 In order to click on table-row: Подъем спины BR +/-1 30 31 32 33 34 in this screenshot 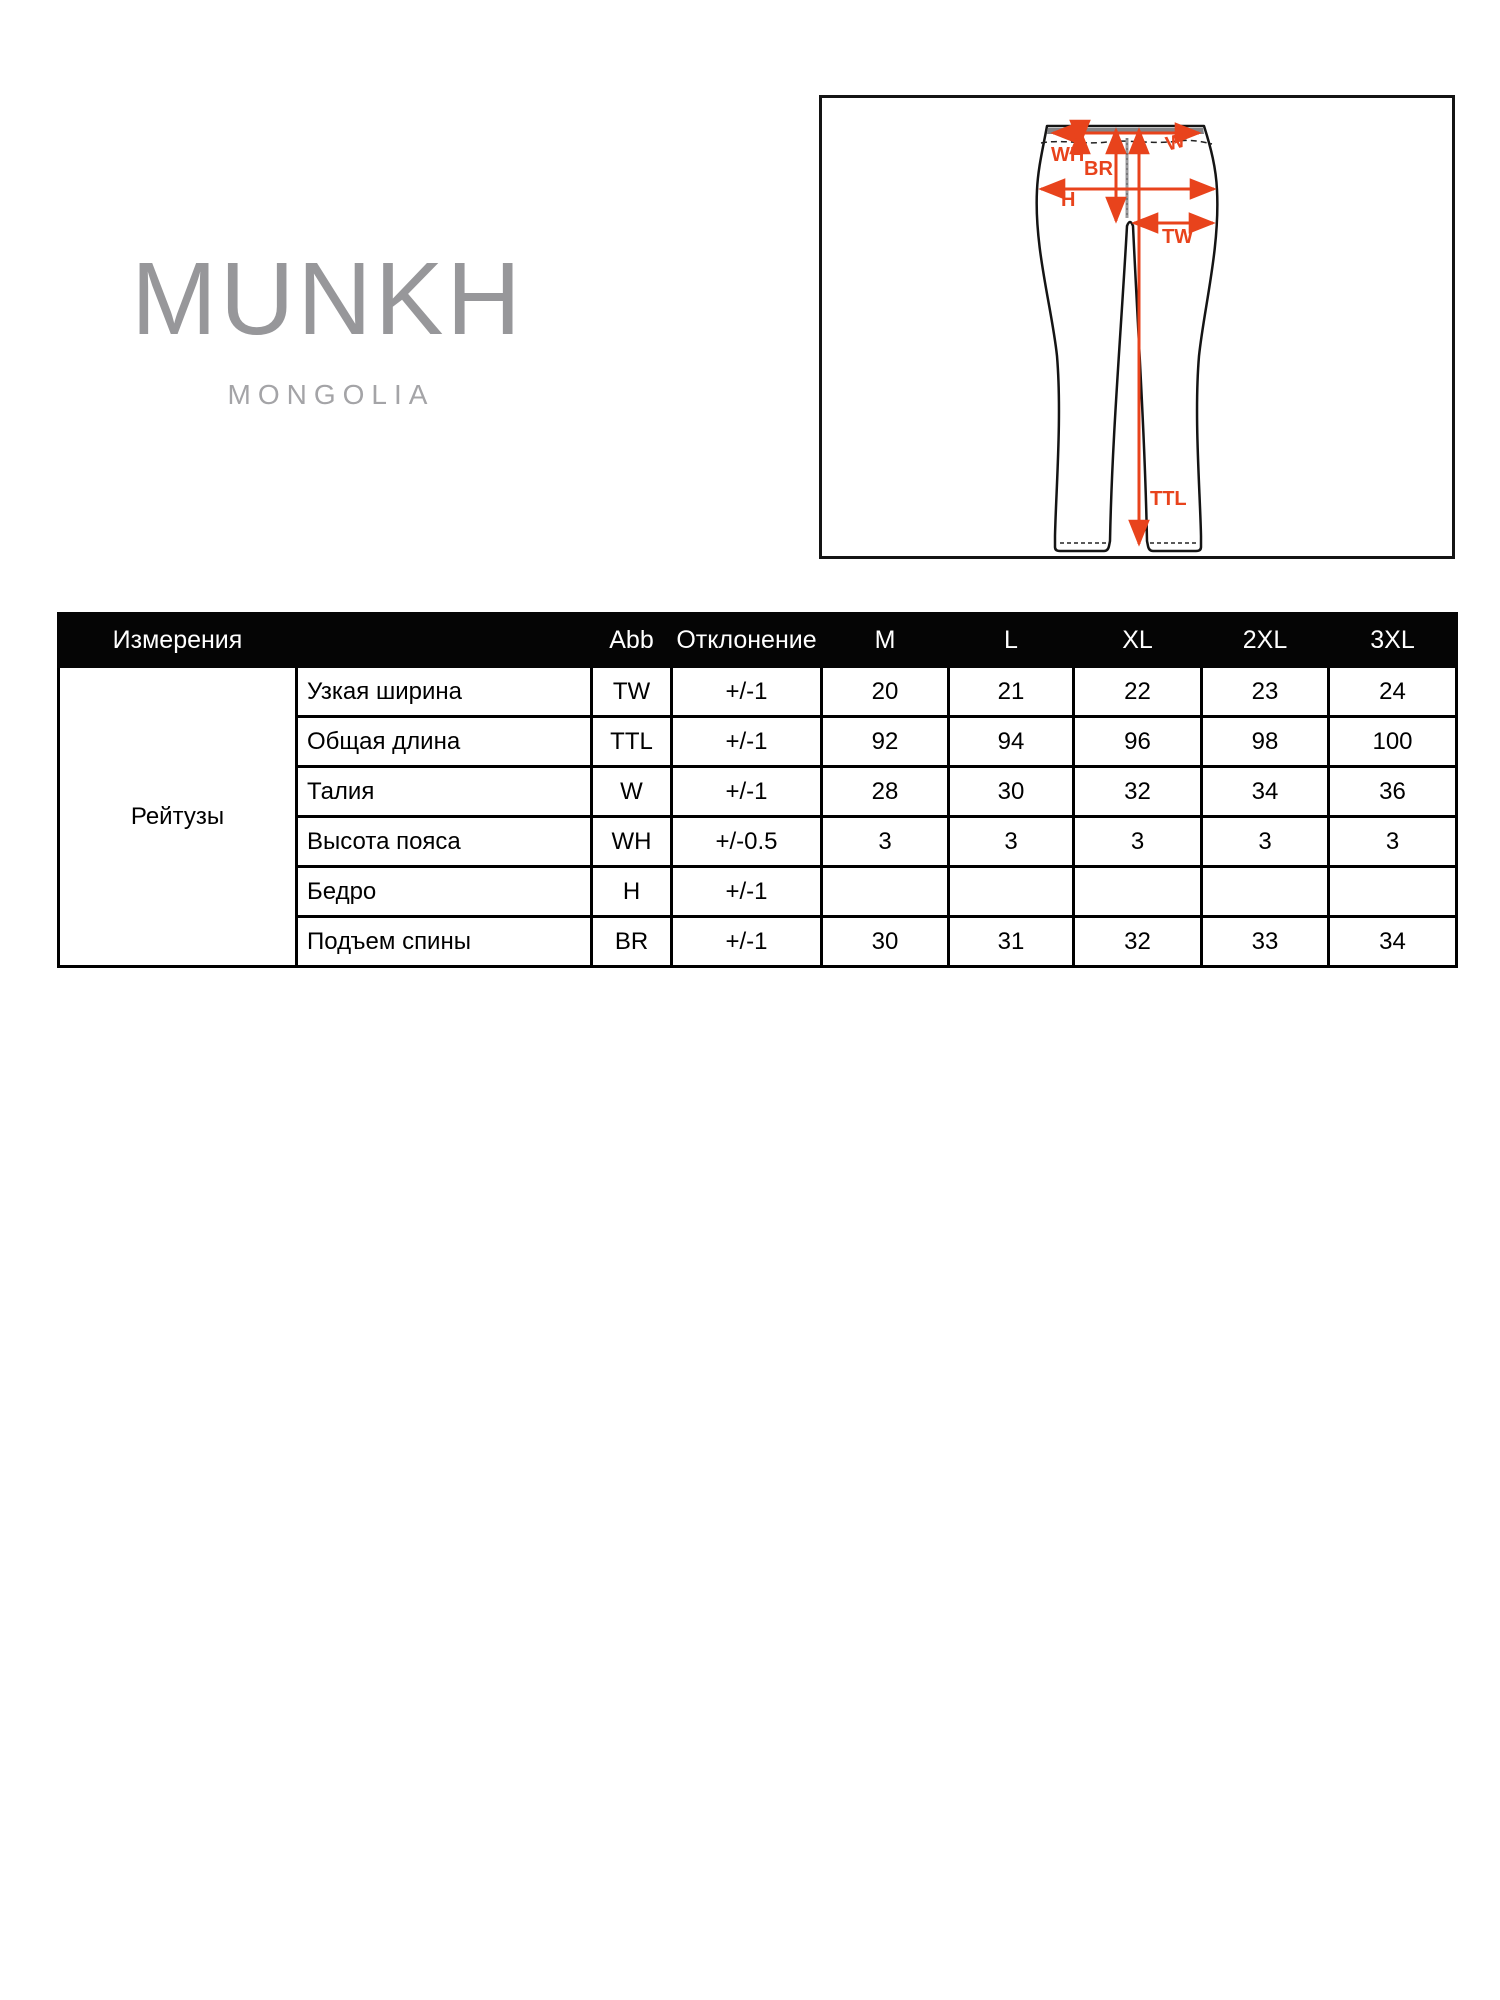, I will do `click(758, 941)`.